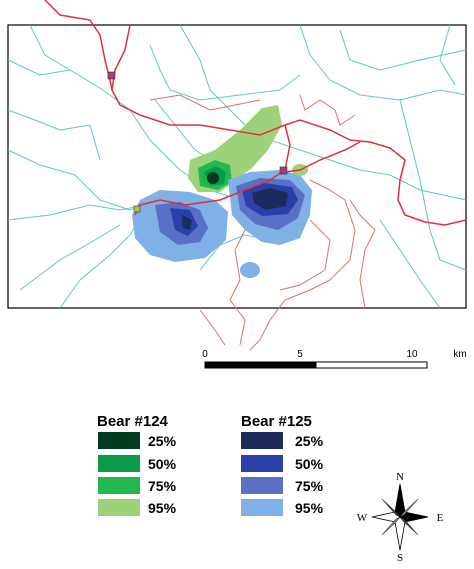 This screenshot has width=474, height=569. Describe the element at coordinates (459, 354) in the screenshot. I see `scale-unit: km` at that location.